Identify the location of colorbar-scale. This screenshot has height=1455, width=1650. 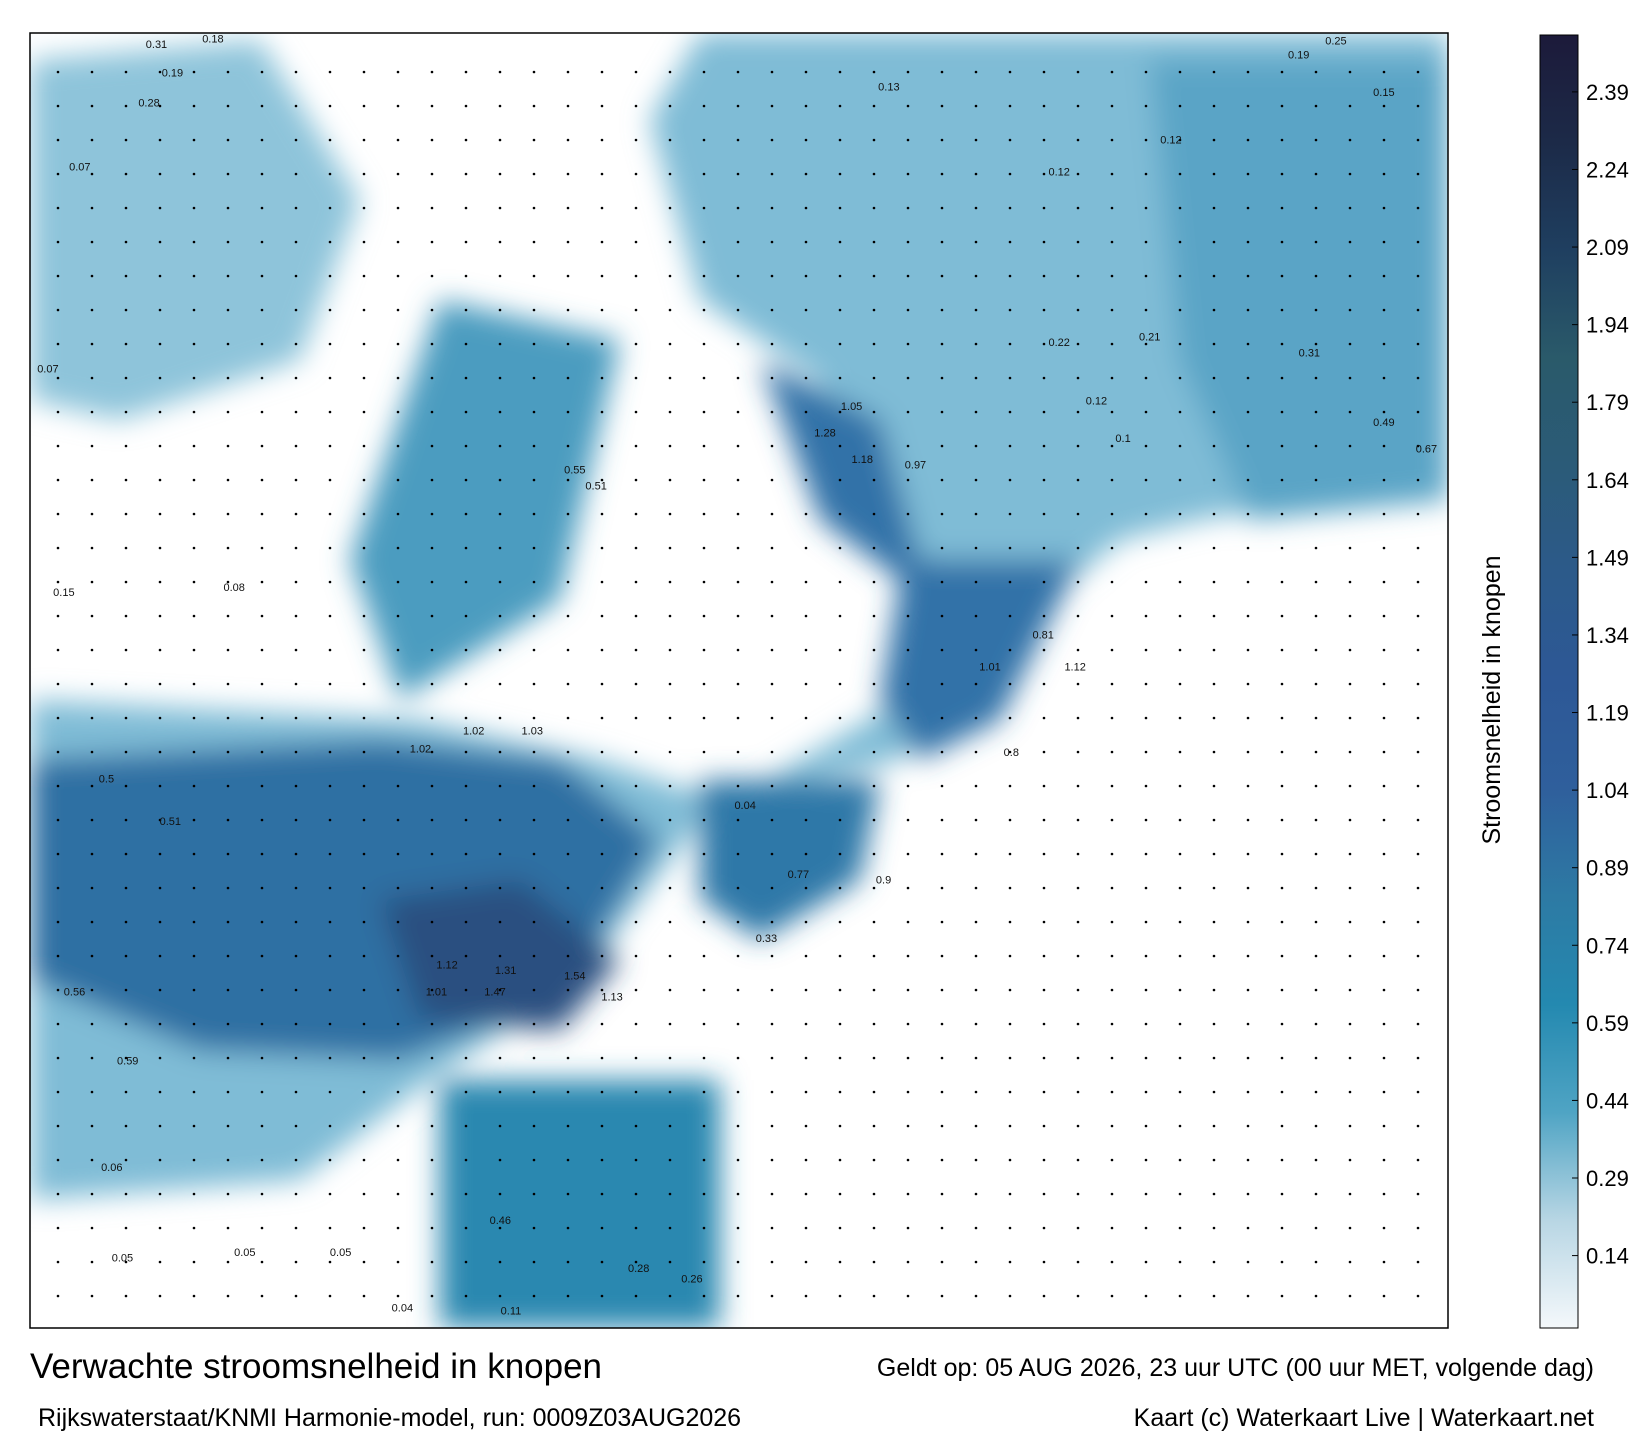
(1559, 681).